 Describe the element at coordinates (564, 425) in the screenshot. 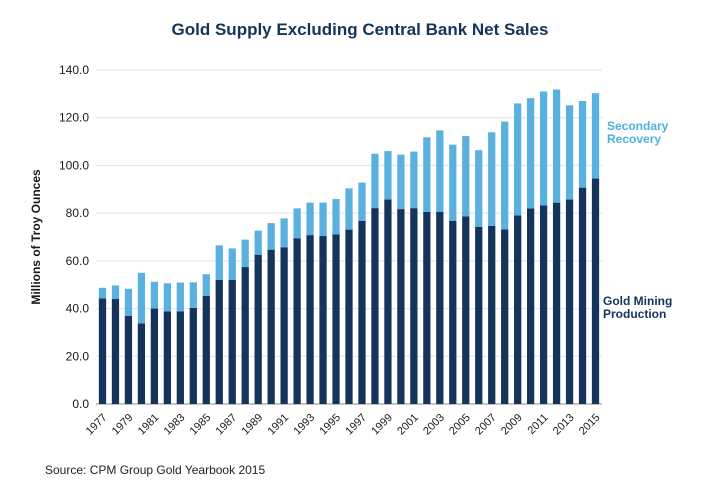

I see `x-tick-label: 2013` at that location.